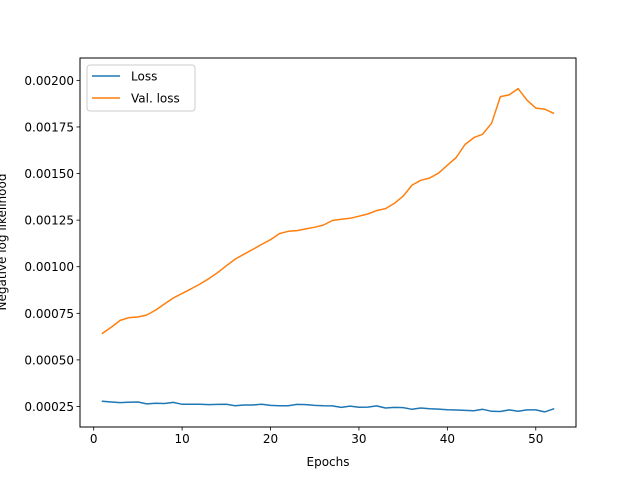 The image size is (640, 480). What do you see at coordinates (447, 439) in the screenshot?
I see `x-tick-label: 40` at bounding box center [447, 439].